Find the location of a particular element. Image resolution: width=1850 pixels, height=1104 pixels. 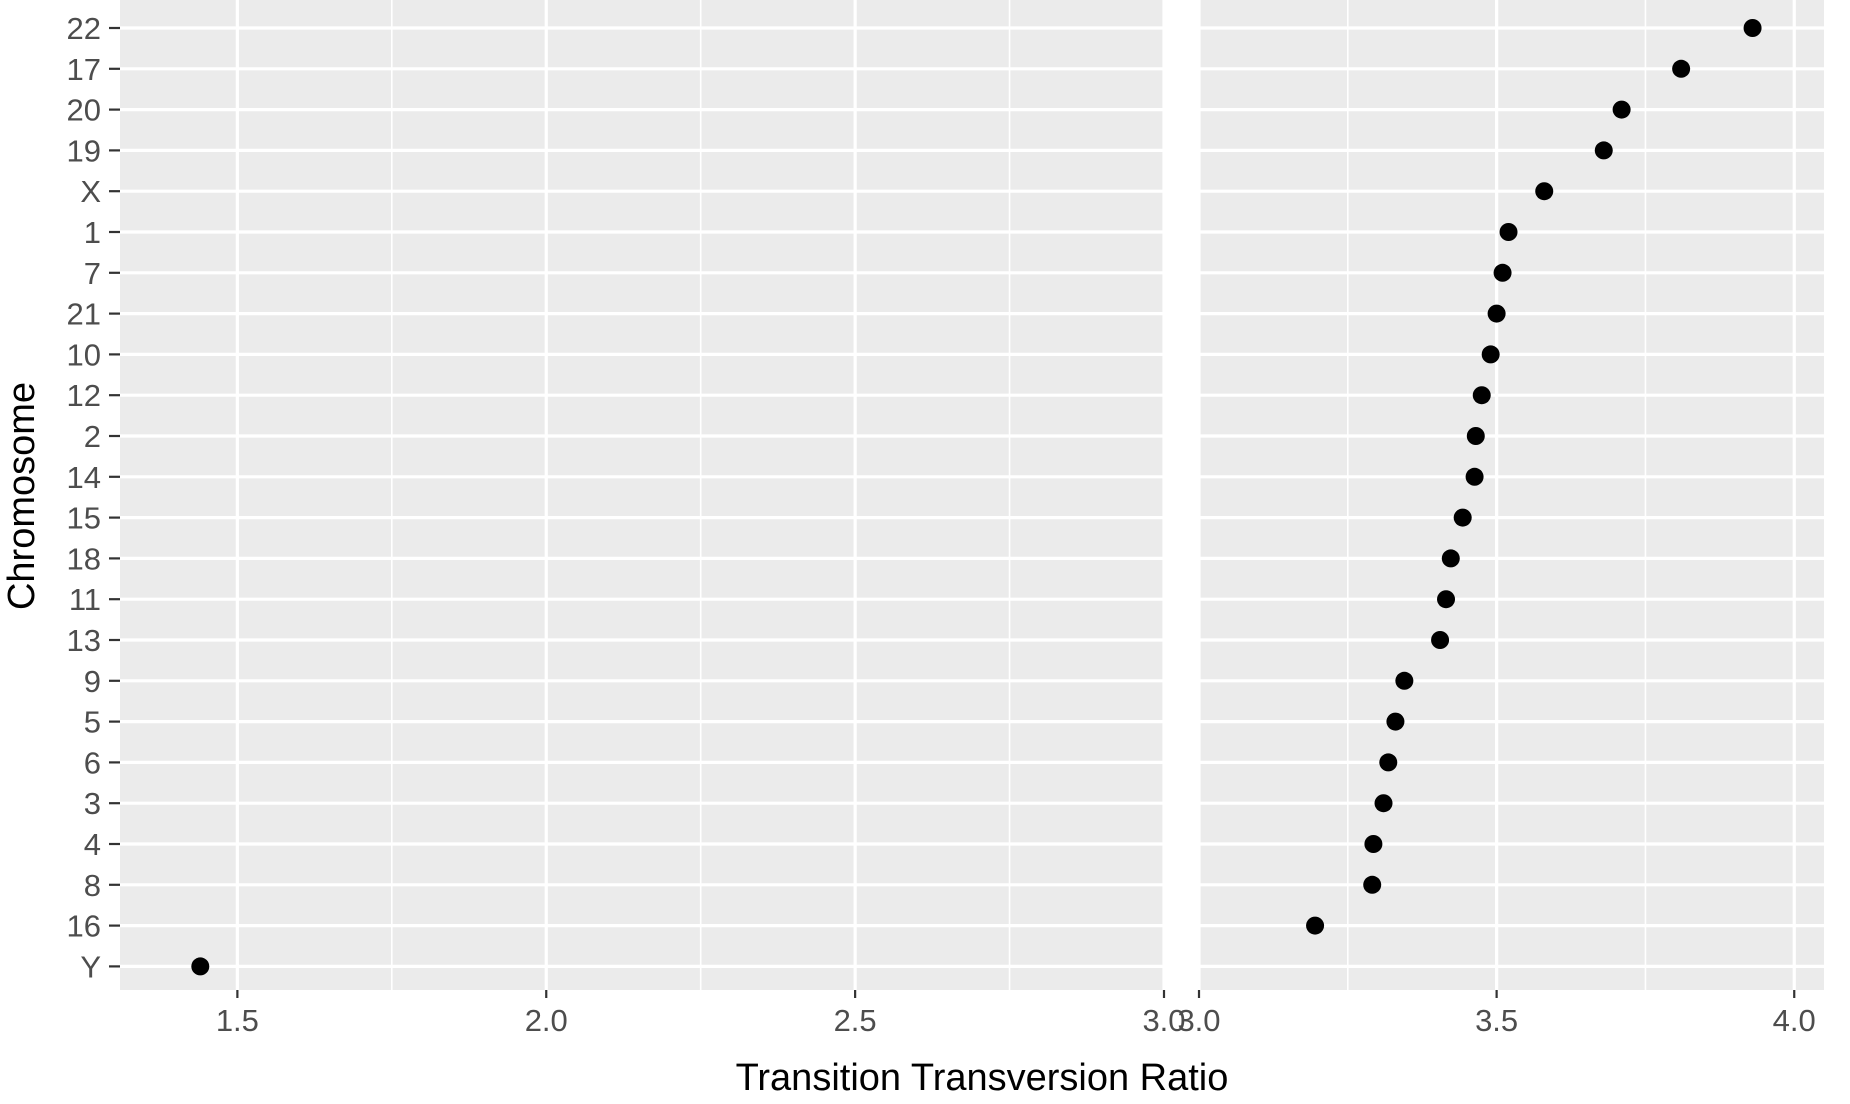

y-tick-label: 4 is located at coordinates (92, 844).